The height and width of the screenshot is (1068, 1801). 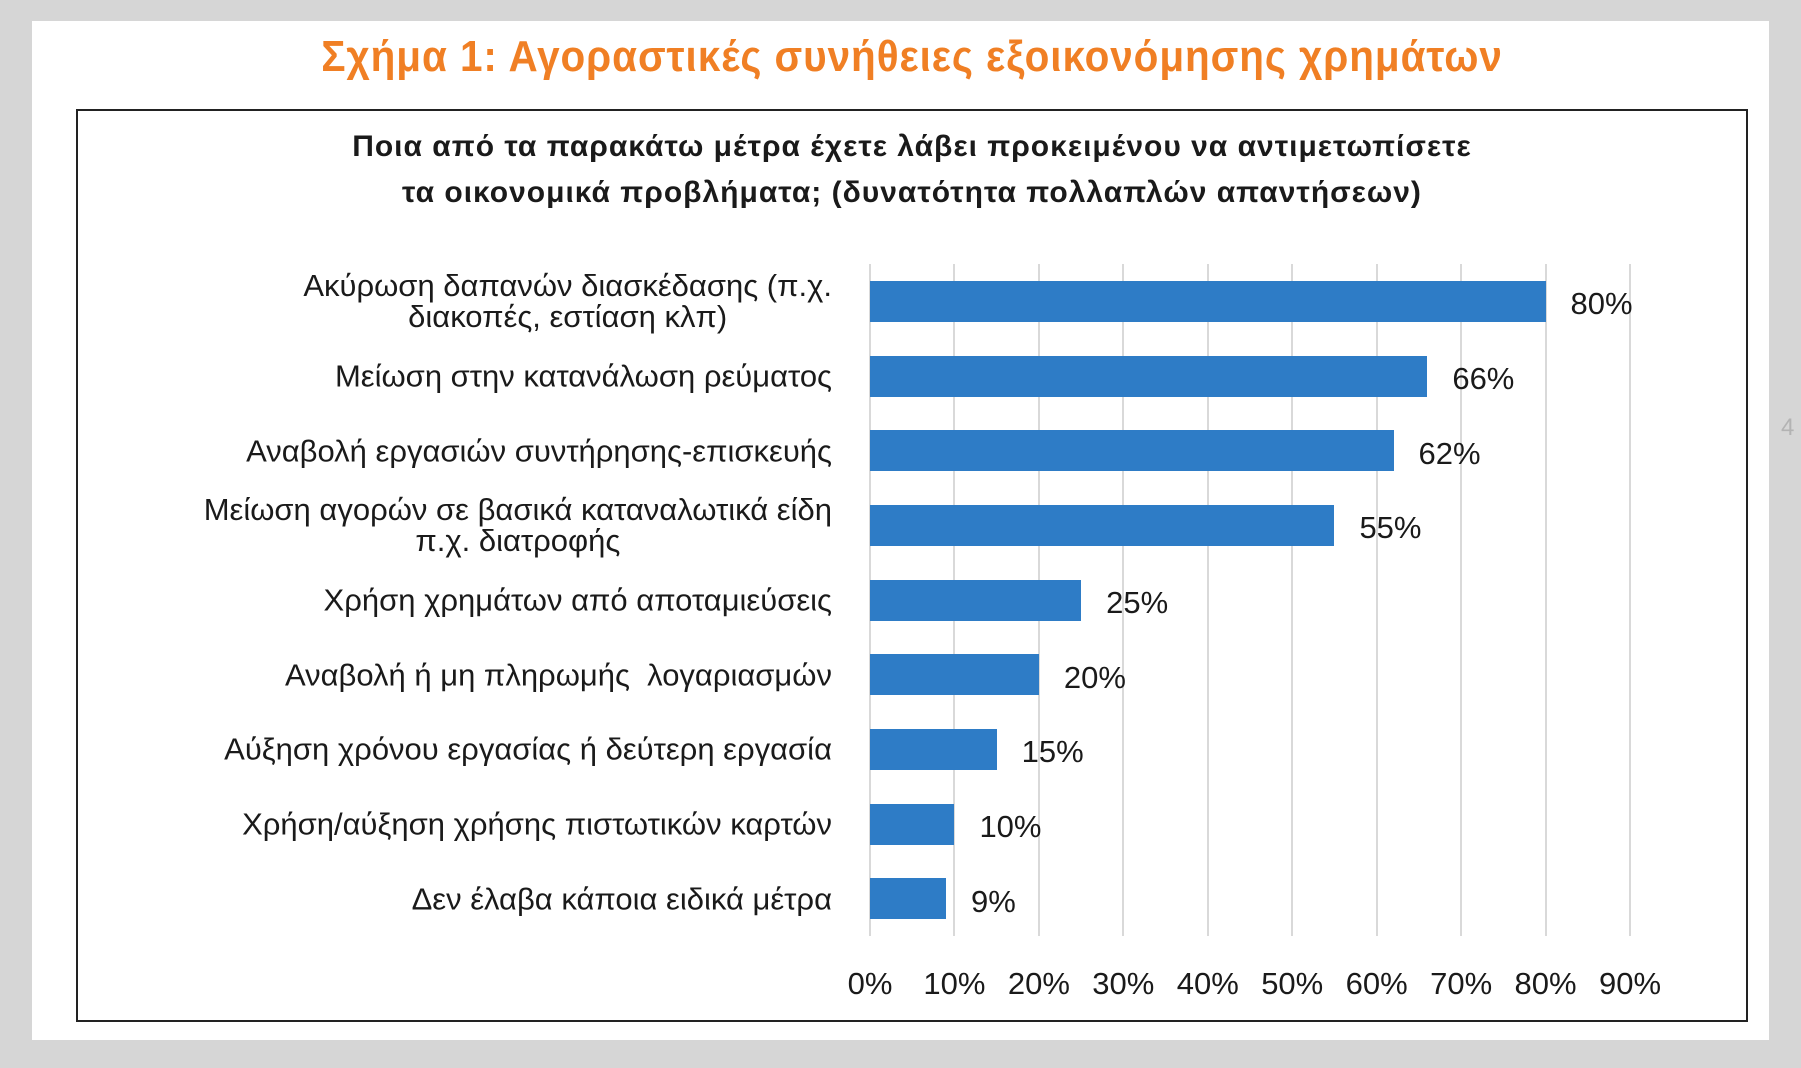 I want to click on data-label: 9%, so click(x=993, y=901).